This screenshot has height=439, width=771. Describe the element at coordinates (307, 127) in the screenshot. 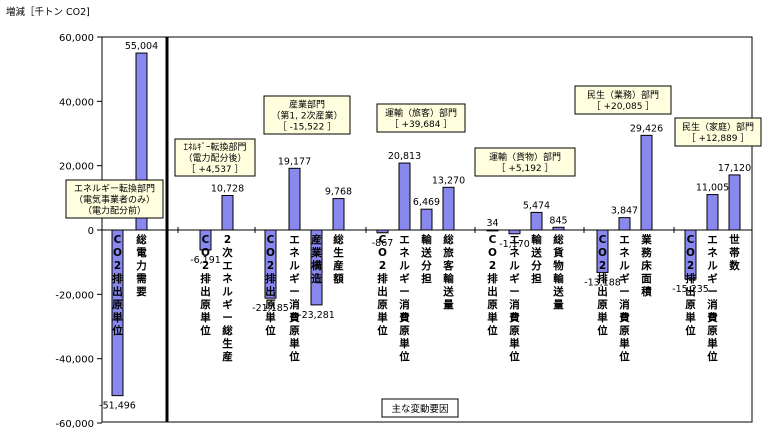

I see `sector-box-text: ［ -15,522 ］` at that location.